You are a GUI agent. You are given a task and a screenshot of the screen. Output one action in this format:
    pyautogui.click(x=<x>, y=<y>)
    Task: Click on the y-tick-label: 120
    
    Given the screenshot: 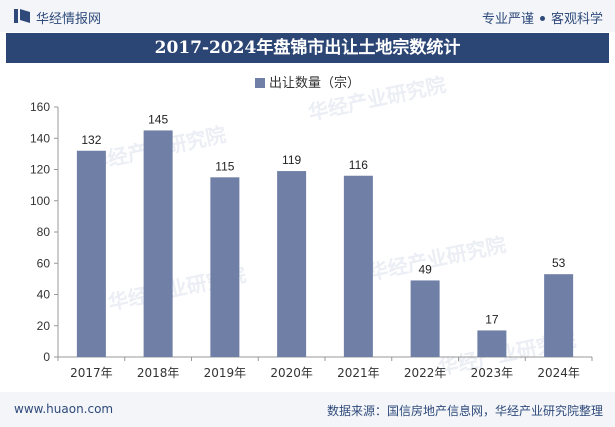 What is the action you would take?
    pyautogui.click(x=40, y=170)
    